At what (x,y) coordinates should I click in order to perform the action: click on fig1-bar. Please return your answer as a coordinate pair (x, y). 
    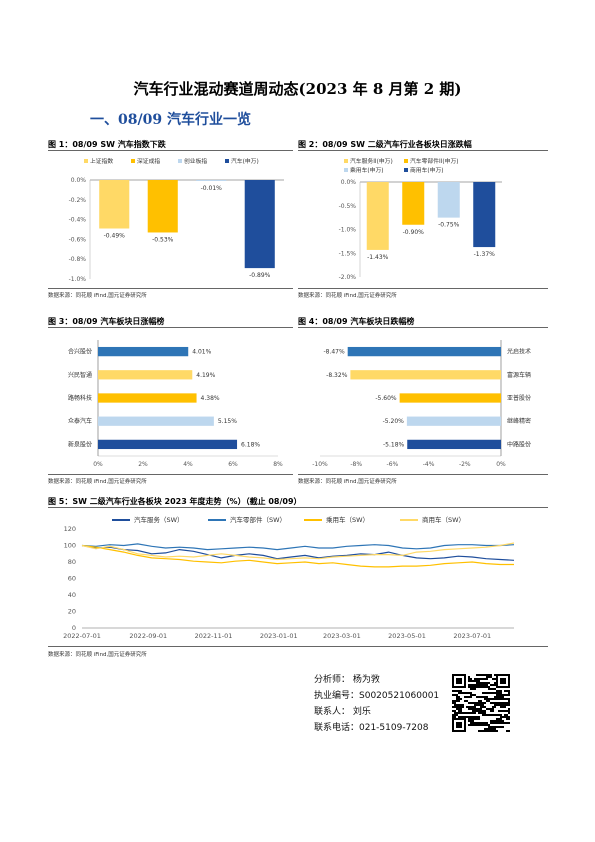
    Looking at the image, I should click on (259, 224).